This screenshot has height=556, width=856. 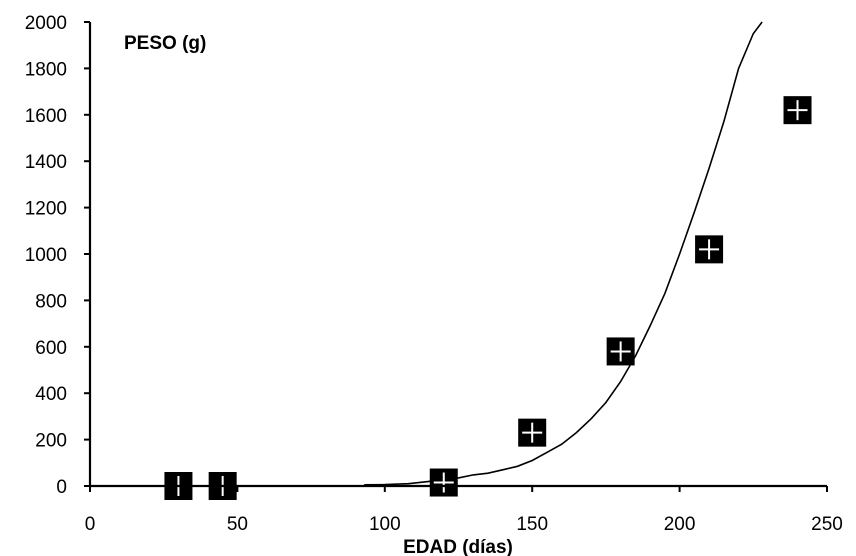 I want to click on y-tick-label: 400, so click(x=51, y=394).